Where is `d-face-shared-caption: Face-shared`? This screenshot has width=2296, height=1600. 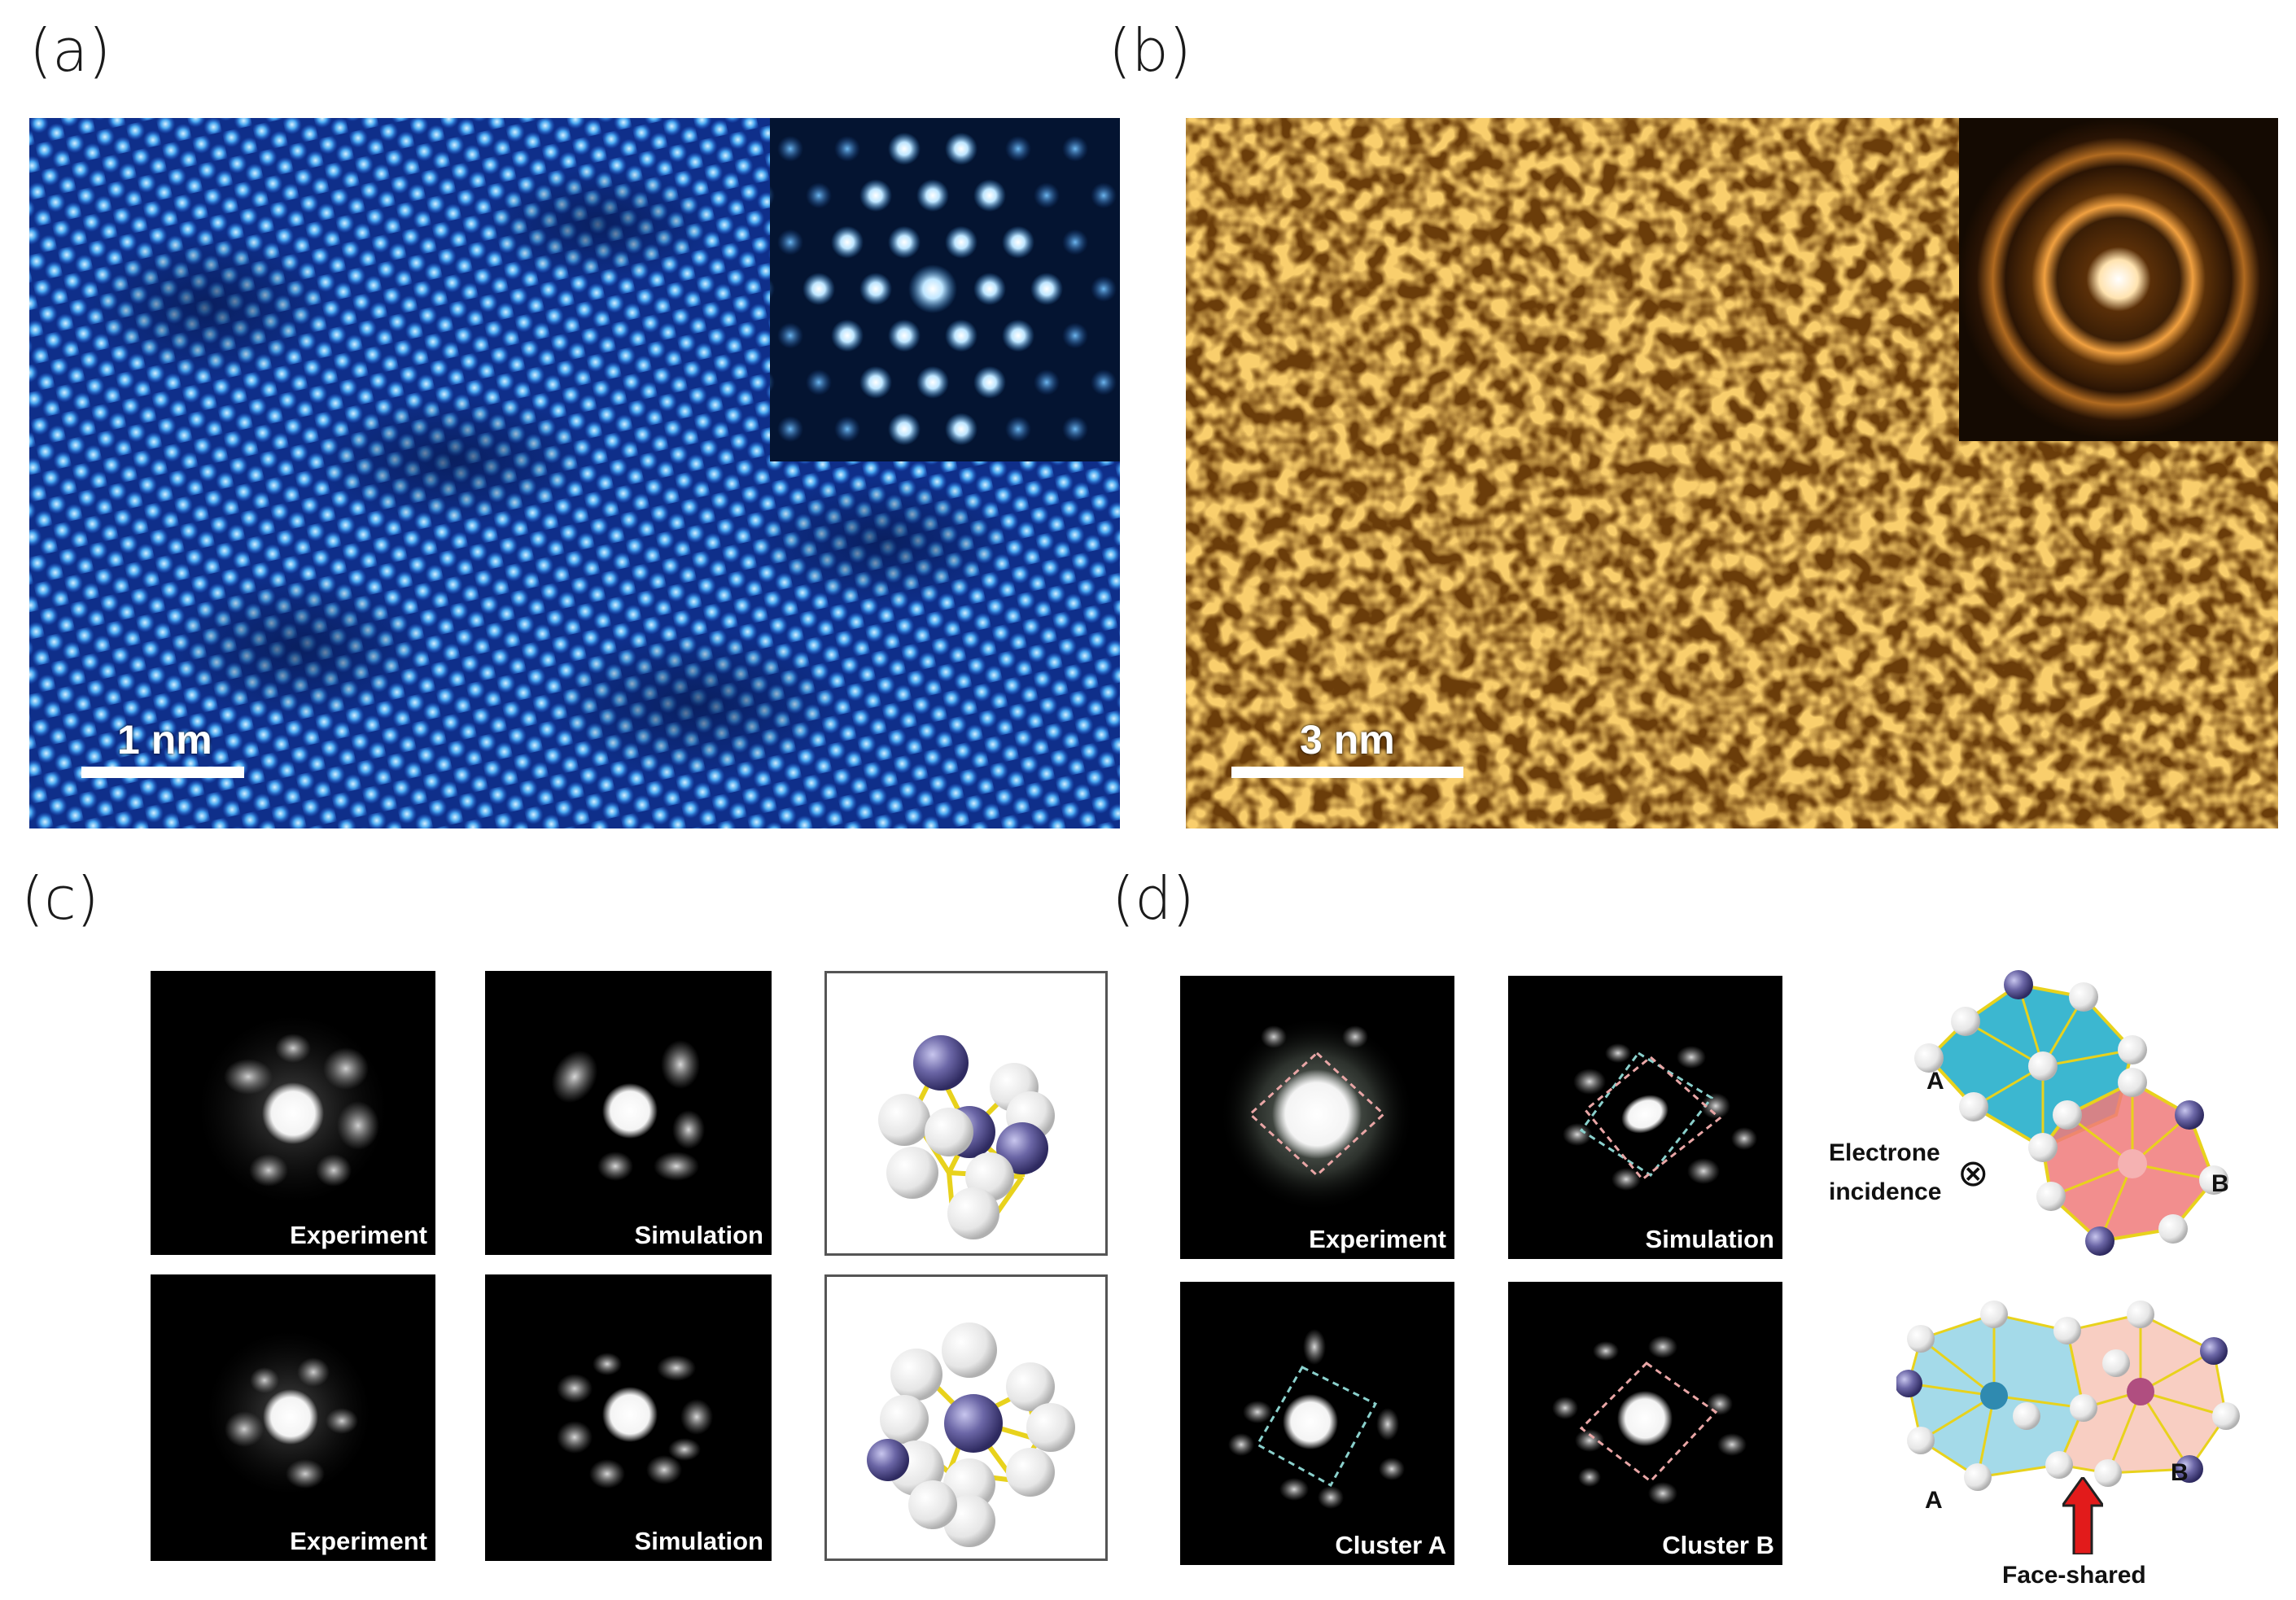 d-face-shared-caption: Face-shared is located at coordinates (2074, 1576).